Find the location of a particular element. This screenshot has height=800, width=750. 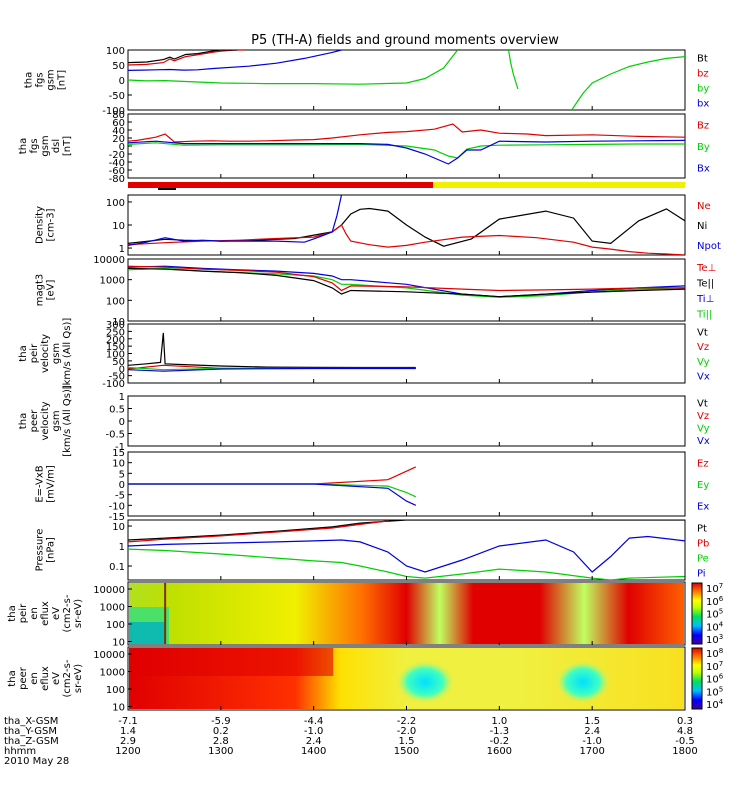

panel-temperature-series-Te|| is located at coordinates (406, 282).